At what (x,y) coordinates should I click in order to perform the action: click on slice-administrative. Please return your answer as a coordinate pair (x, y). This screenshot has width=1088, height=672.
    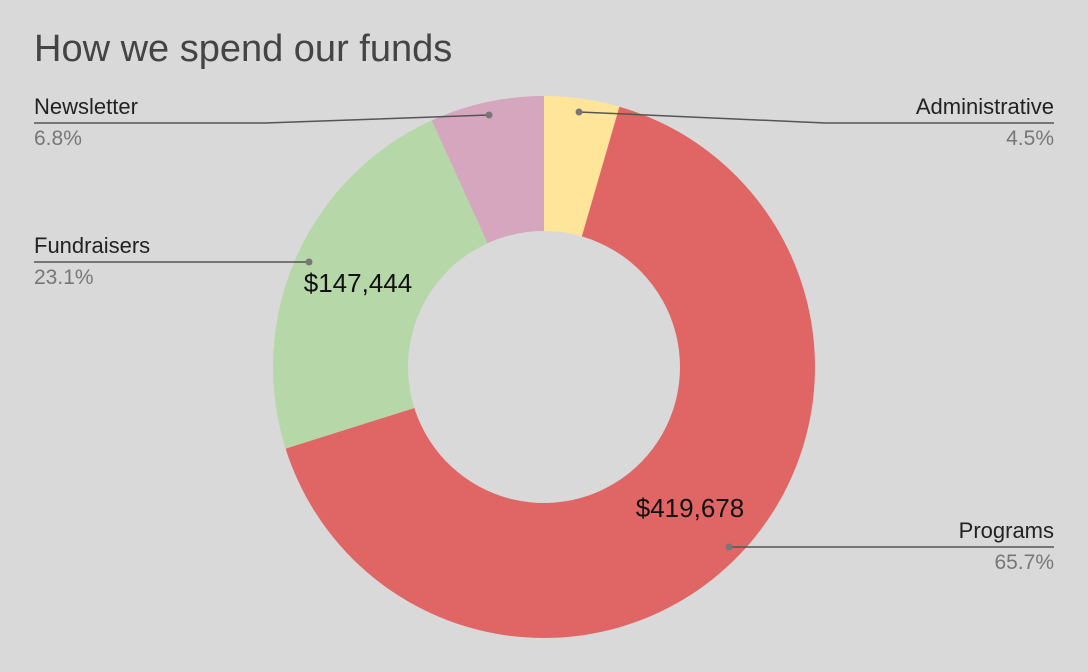
    Looking at the image, I should click on (582, 166).